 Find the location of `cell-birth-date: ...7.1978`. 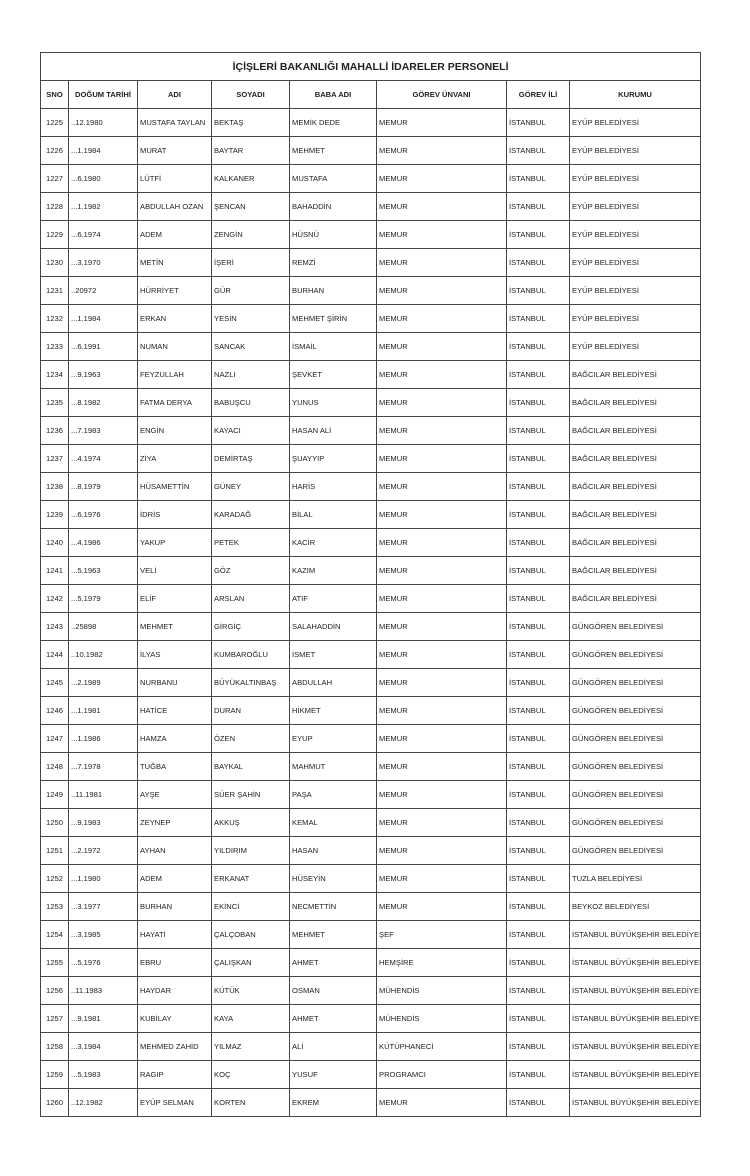

cell-birth-date: ...7.1978 is located at coordinates (103, 766).